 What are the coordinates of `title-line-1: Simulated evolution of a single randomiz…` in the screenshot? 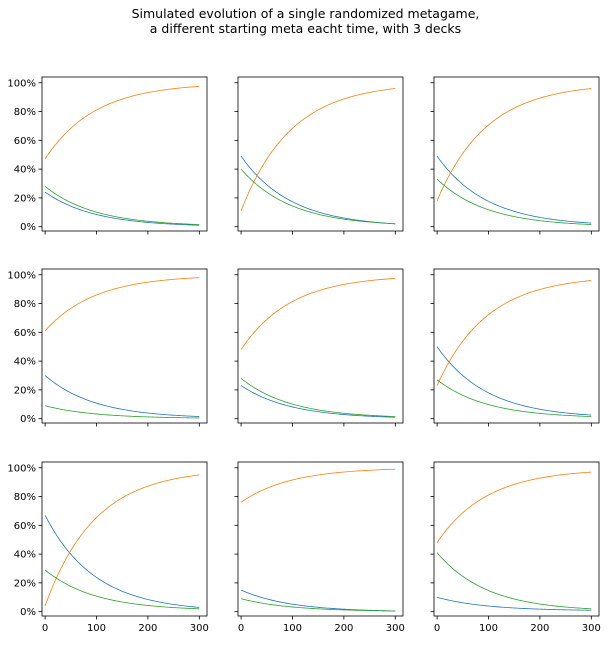 It's located at (305, 13).